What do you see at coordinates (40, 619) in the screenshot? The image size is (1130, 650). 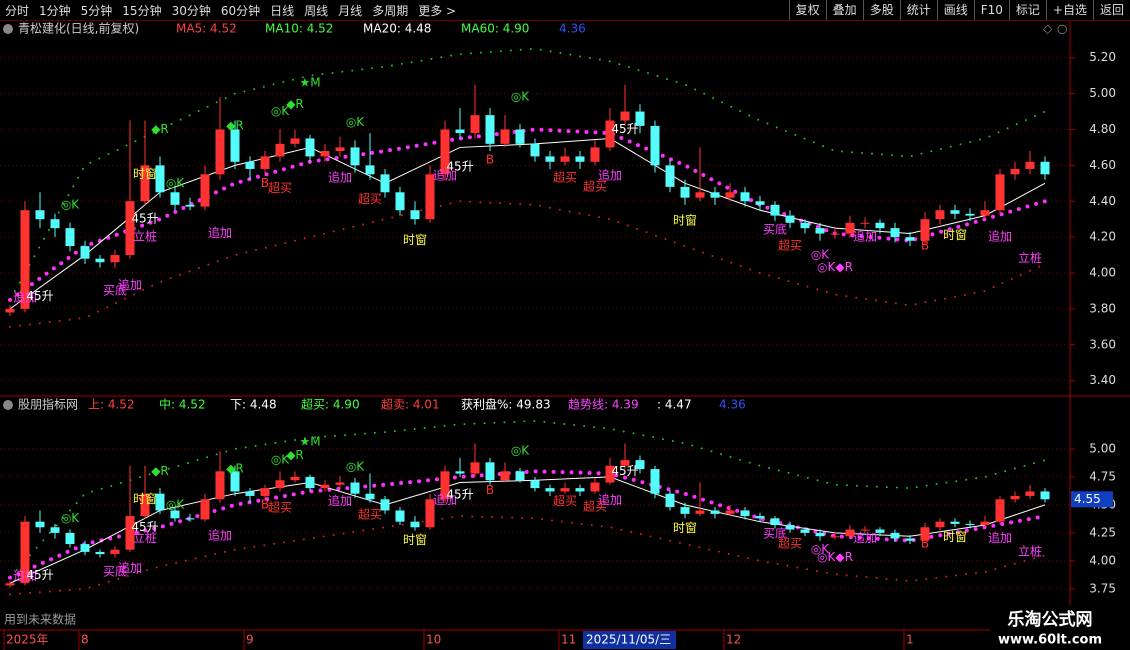 I see `footer-note: 用到未来数据` at bounding box center [40, 619].